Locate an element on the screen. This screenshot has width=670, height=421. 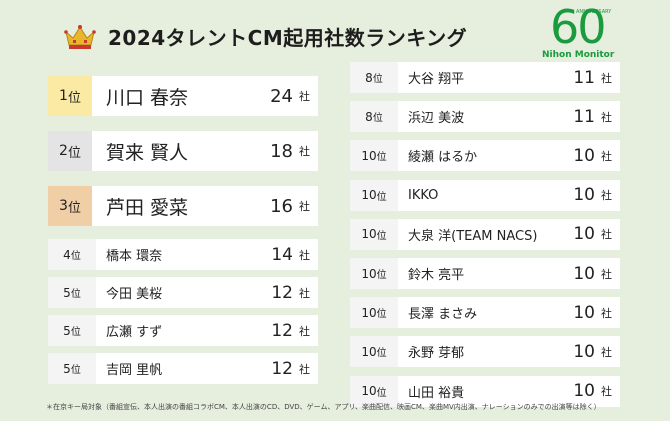
ranking-row: 10 位大泉 洋(TEAM NACS) 10 社 is located at coordinates (485, 234).